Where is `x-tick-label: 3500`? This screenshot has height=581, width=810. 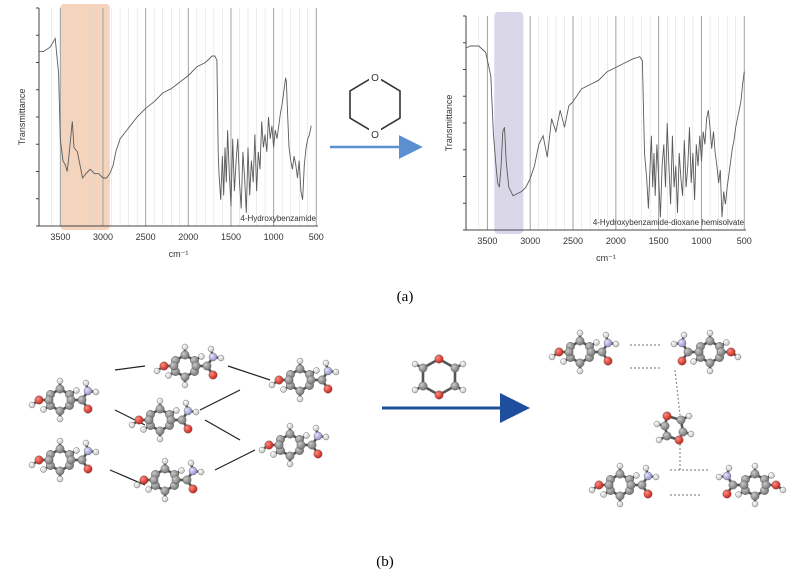
x-tick-label: 3500 is located at coordinates (487, 241).